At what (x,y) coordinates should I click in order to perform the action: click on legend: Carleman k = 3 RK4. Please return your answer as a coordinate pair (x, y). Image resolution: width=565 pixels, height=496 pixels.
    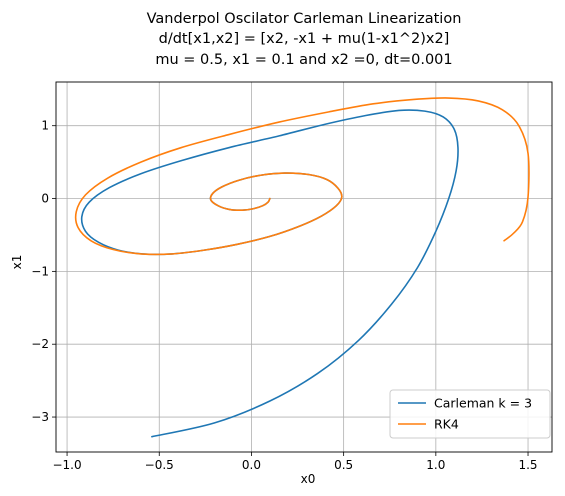
    Looking at the image, I should click on (470, 414).